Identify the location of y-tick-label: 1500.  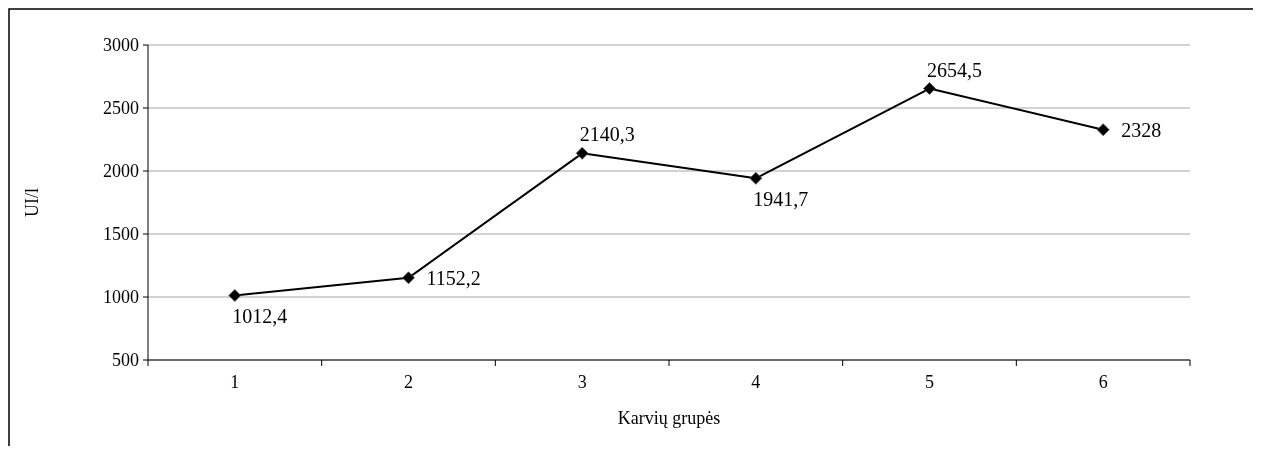
(121, 234).